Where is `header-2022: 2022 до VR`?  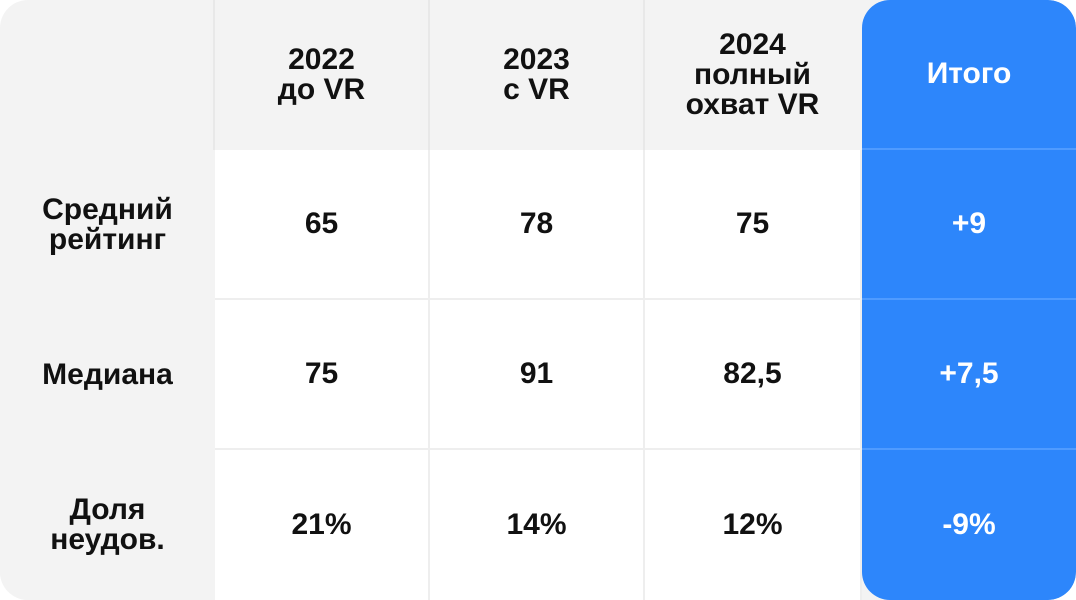 header-2022: 2022 до VR is located at coordinates (322, 75).